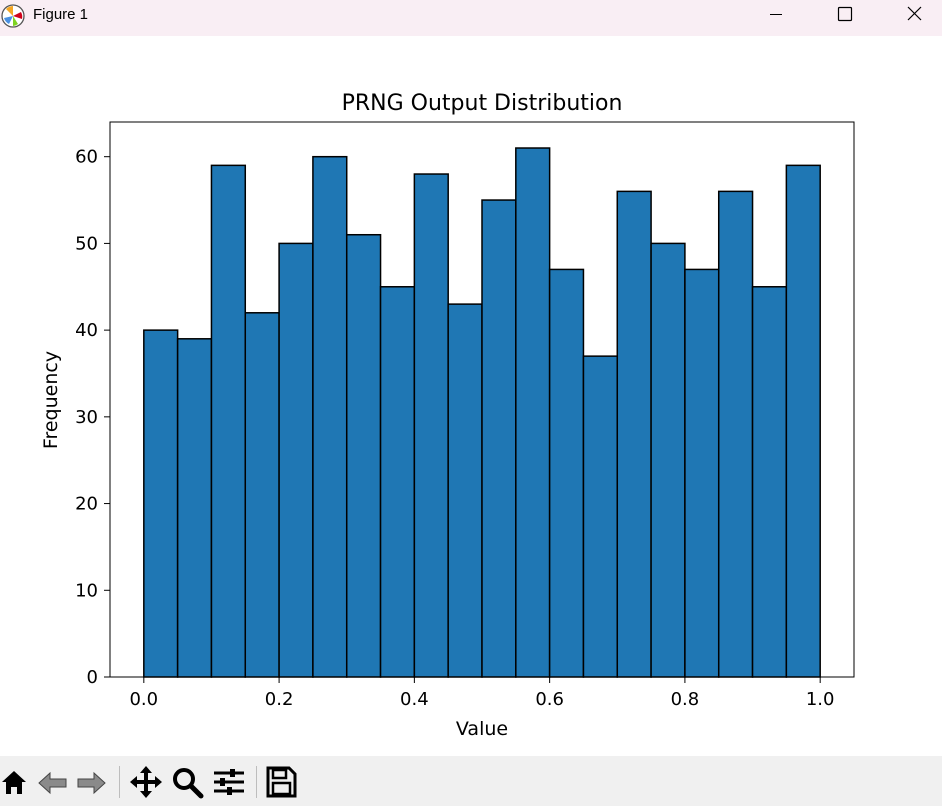 This screenshot has width=942, height=806. I want to click on window-titlebar: Figure 1, so click(471, 18).